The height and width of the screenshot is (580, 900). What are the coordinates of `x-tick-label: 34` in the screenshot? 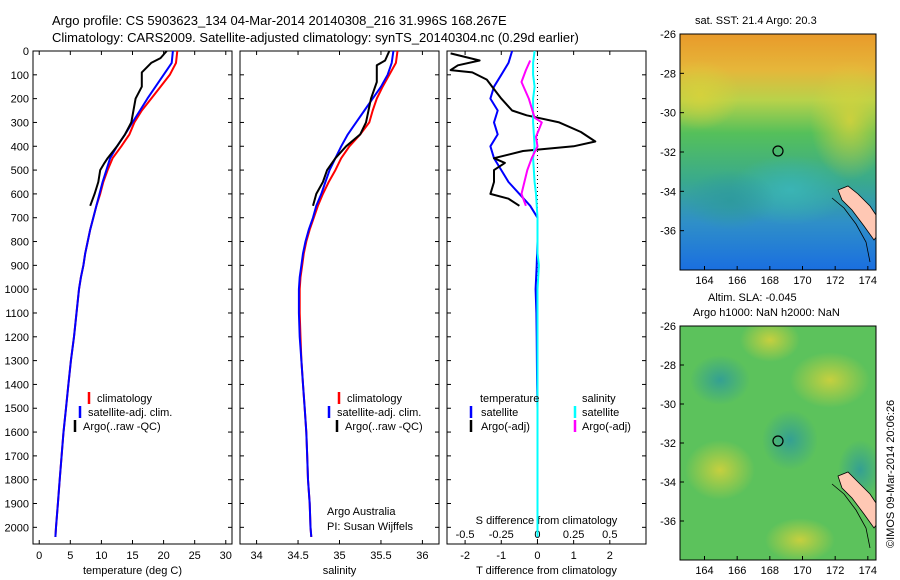 It's located at (256, 556).